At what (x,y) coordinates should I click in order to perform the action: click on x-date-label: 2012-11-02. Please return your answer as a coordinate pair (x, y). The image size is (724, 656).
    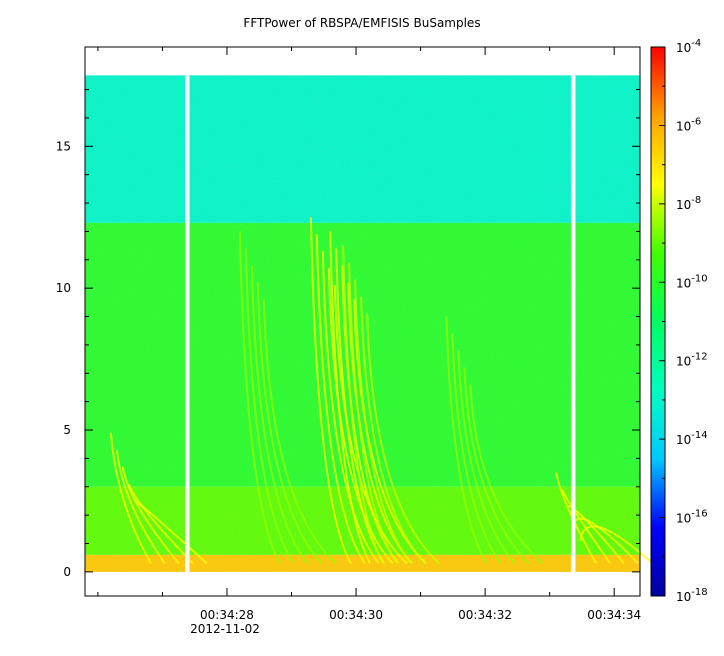
    Looking at the image, I should click on (225, 629).